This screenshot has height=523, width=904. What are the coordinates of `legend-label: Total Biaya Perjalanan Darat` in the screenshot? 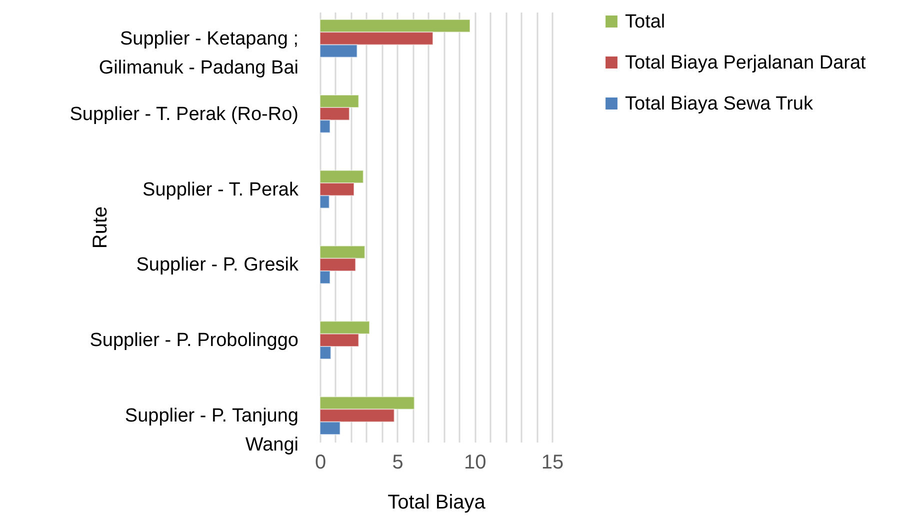 It's located at (746, 63).